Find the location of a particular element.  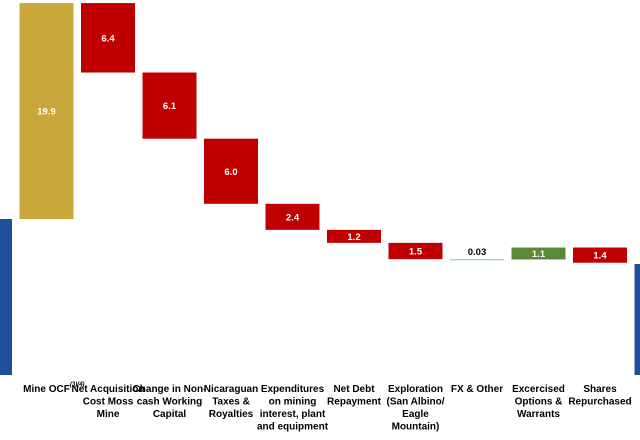

footnote-marker: (3)(4) is located at coordinates (77, 385).